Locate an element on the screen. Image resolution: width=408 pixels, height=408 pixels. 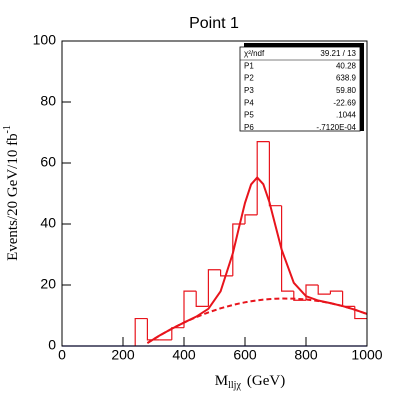
y-tick-label: 0 is located at coordinates (52, 345).